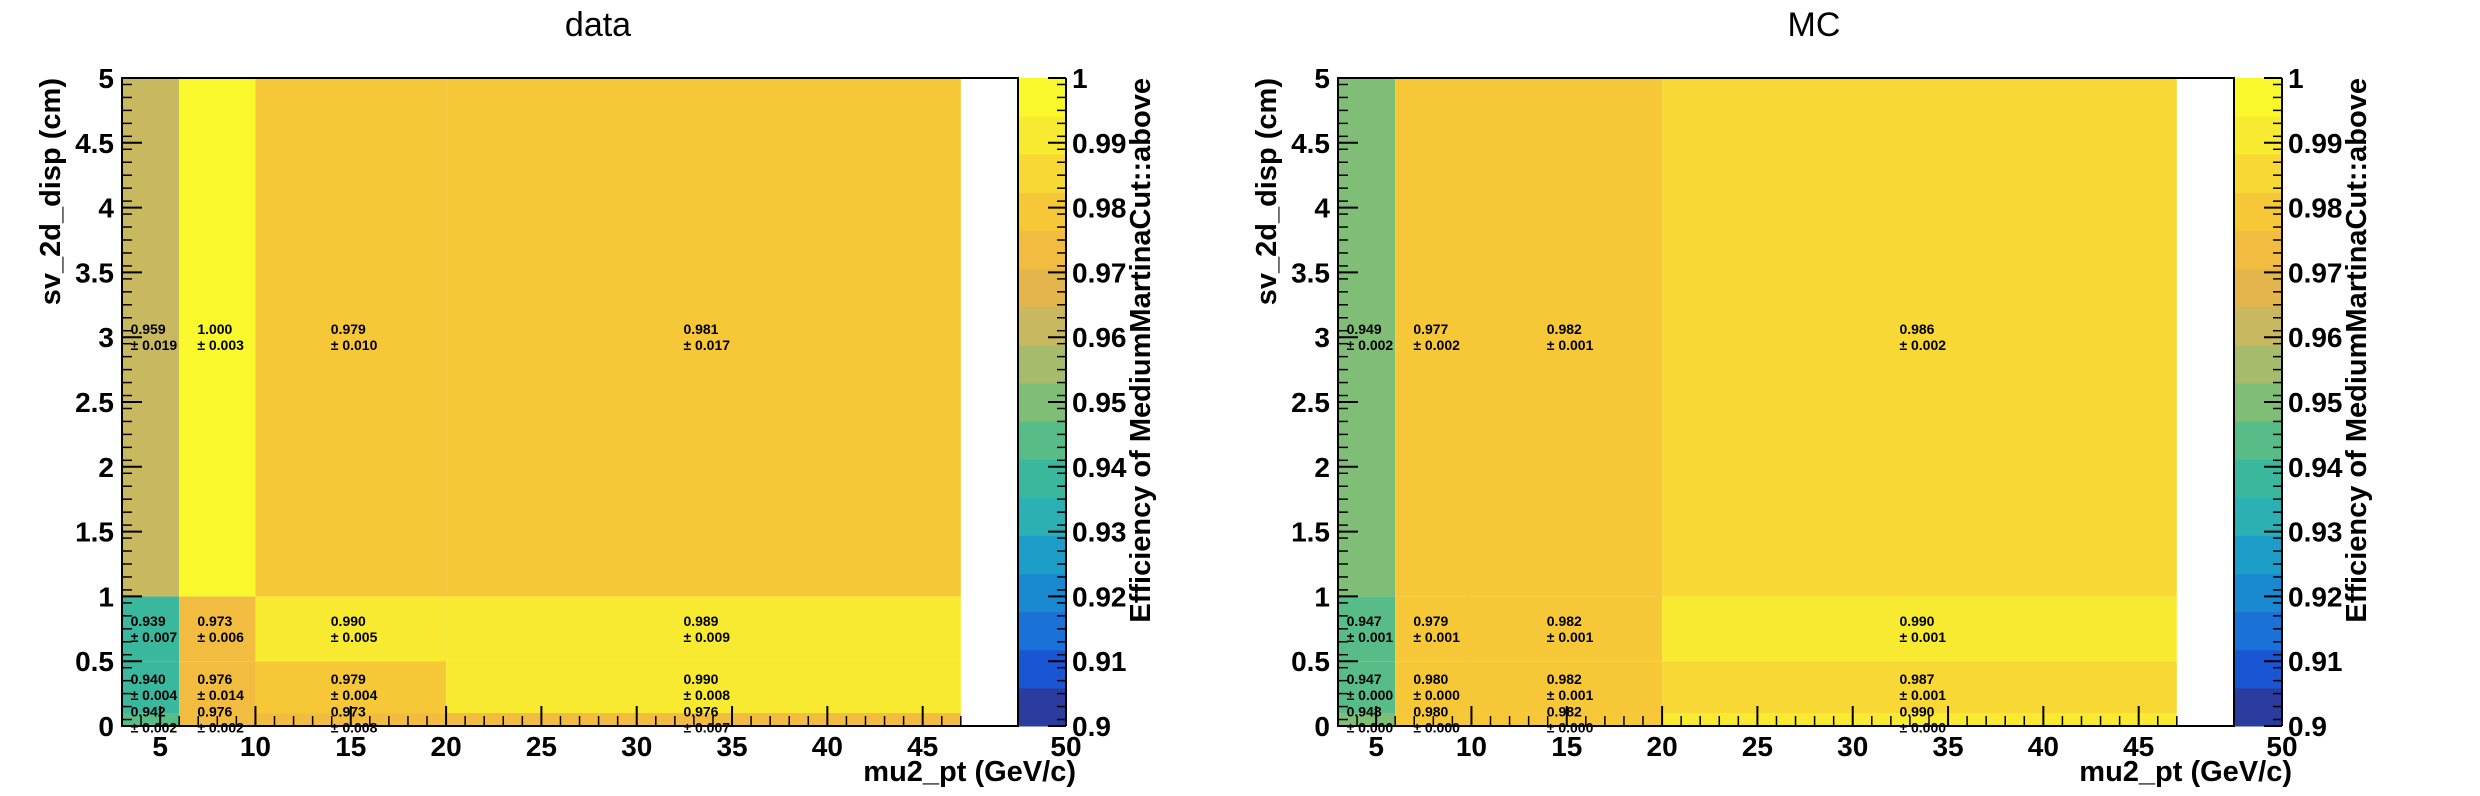 The image size is (2480, 796). Describe the element at coordinates (1099, 337) in the screenshot. I see `palette-tick-label: 0.96` at that location.